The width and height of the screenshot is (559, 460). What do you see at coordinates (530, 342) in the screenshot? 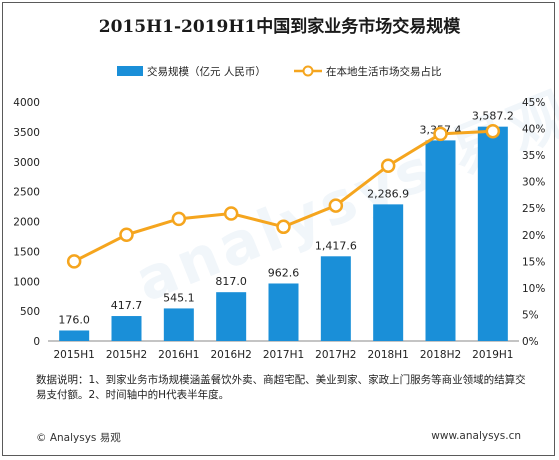
I see `y-right-tick-label: 0%` at bounding box center [530, 342].